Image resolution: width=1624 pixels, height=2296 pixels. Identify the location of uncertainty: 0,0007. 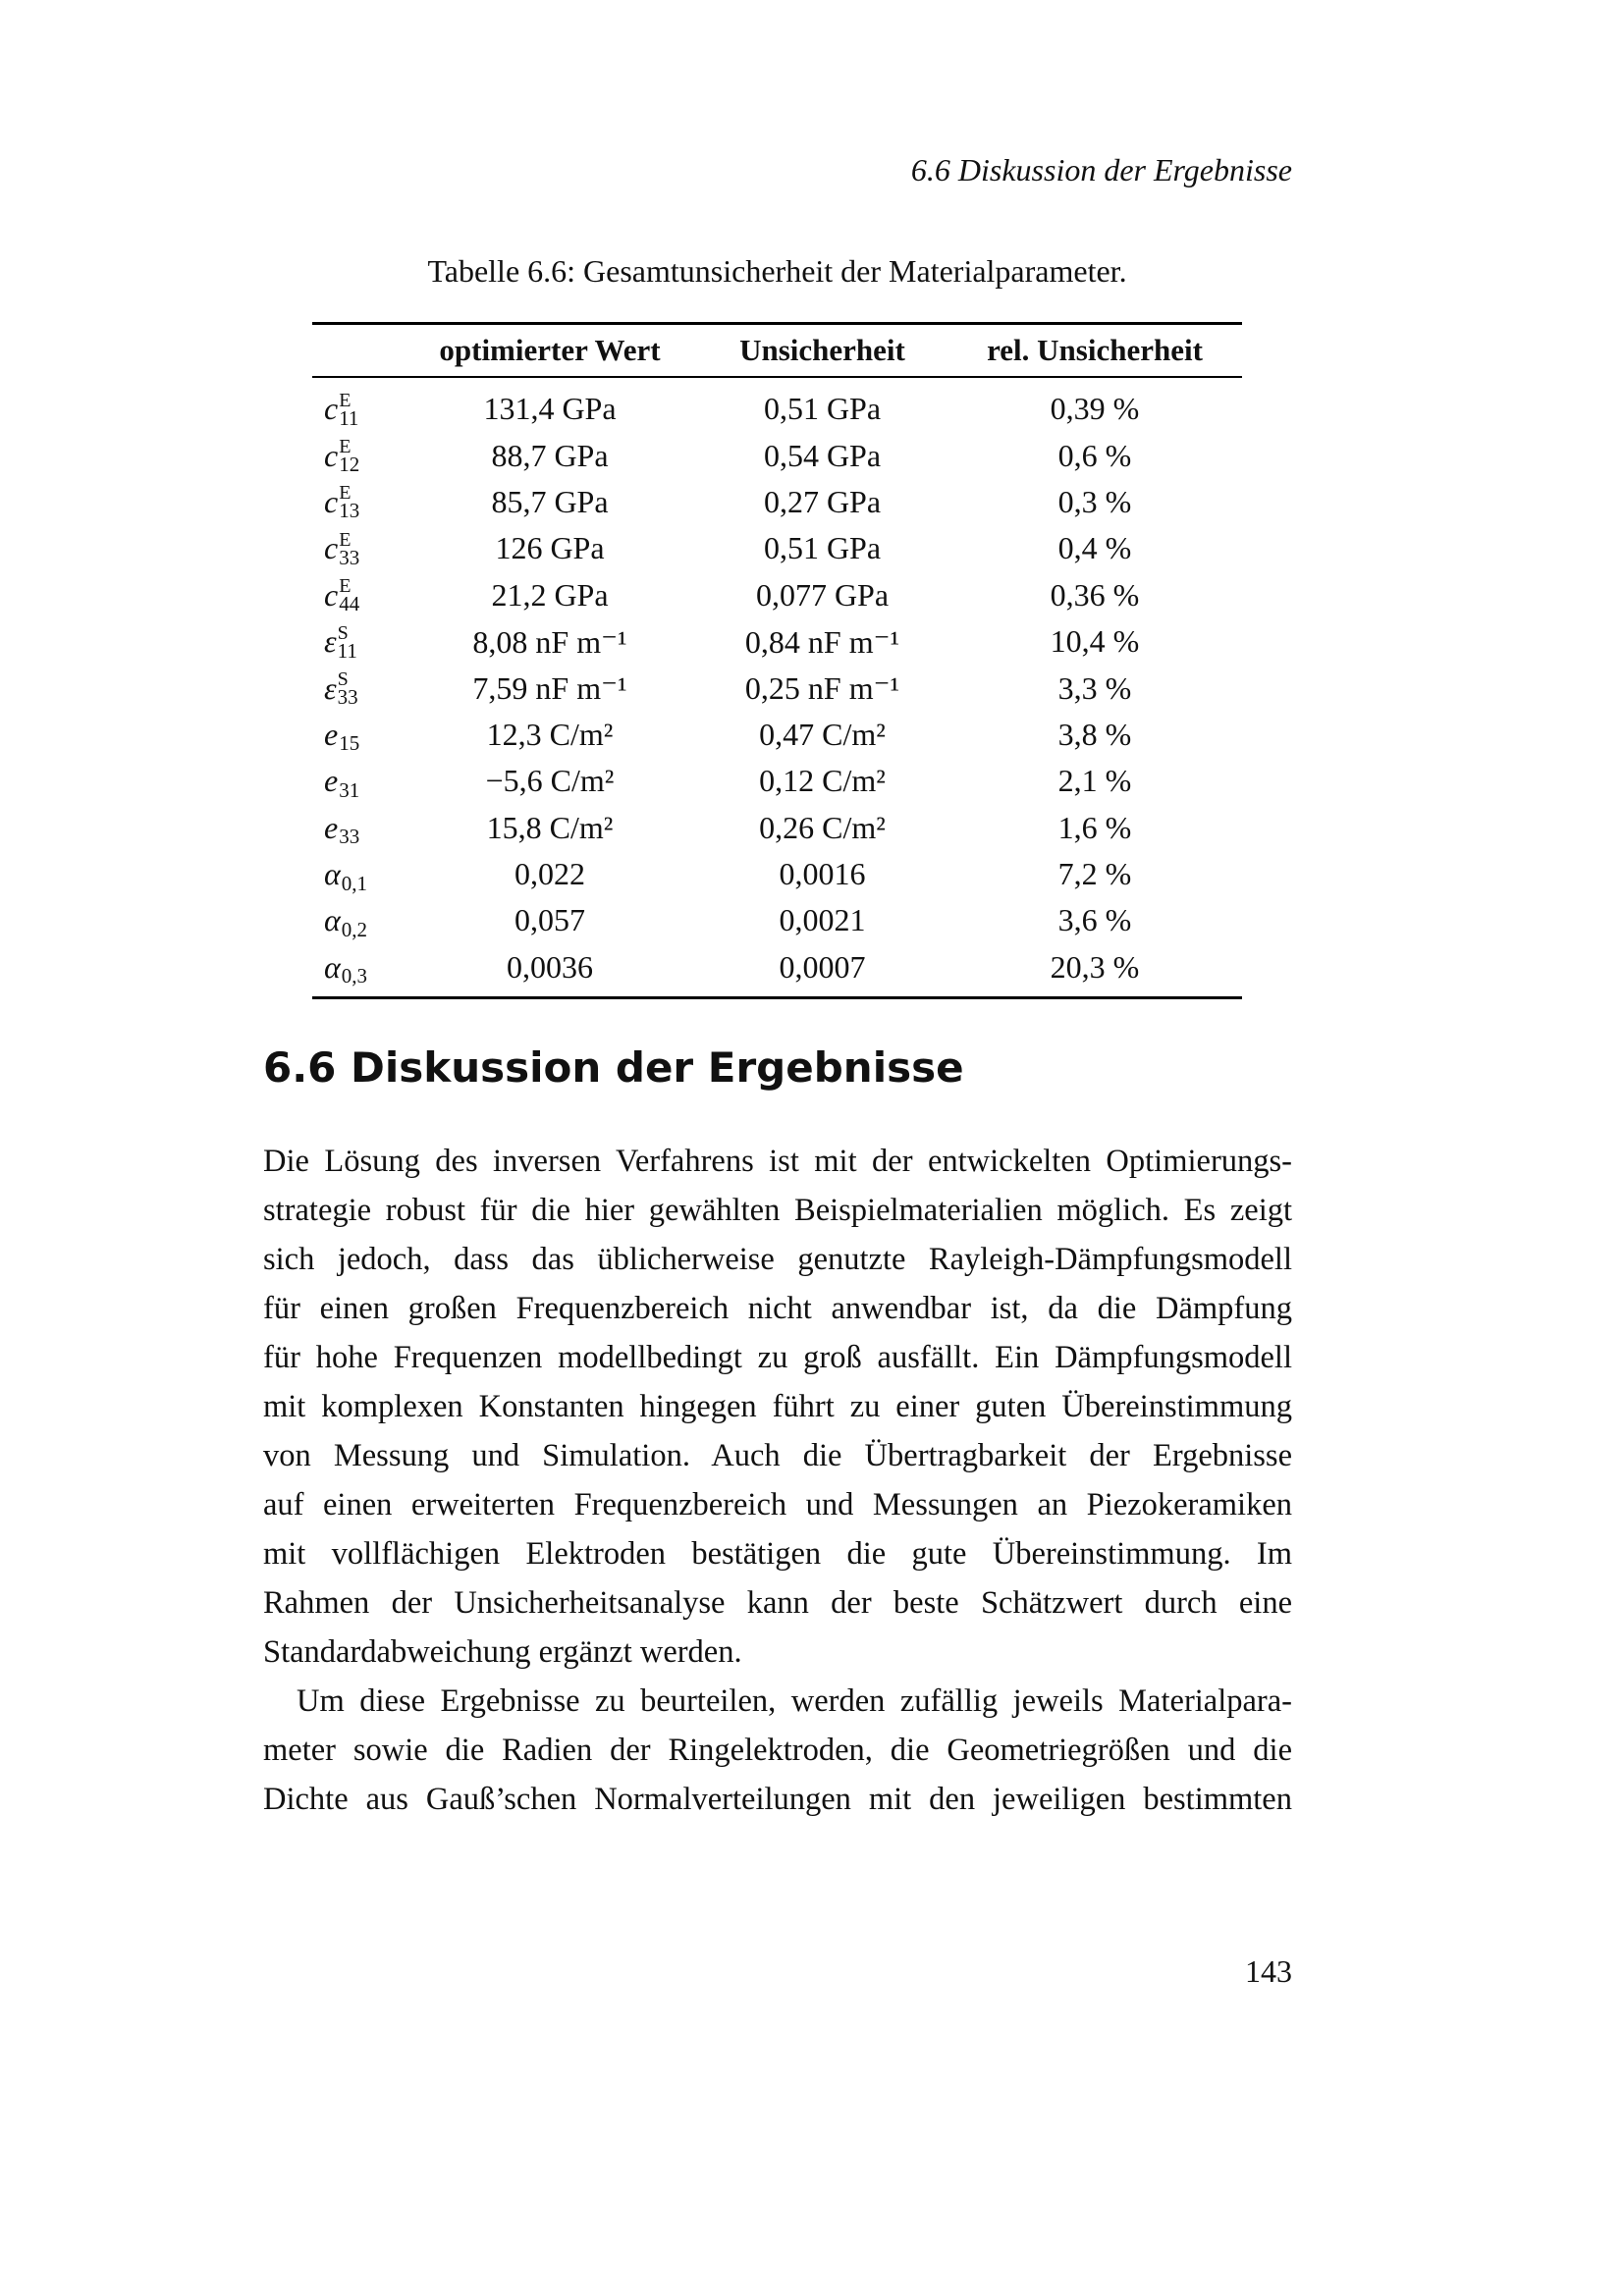
(822, 967).